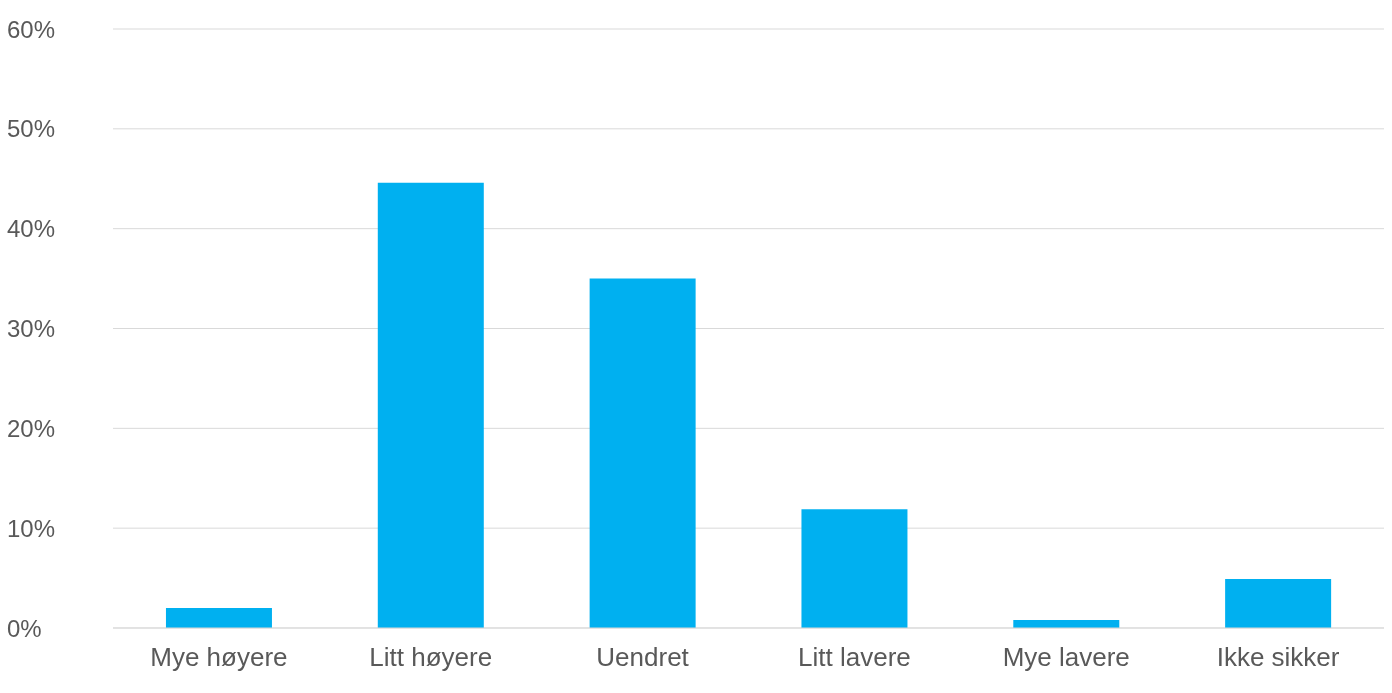 Image resolution: width=1392 pixels, height=693 pixels. I want to click on x-tick-label: Uendret, so click(643, 657).